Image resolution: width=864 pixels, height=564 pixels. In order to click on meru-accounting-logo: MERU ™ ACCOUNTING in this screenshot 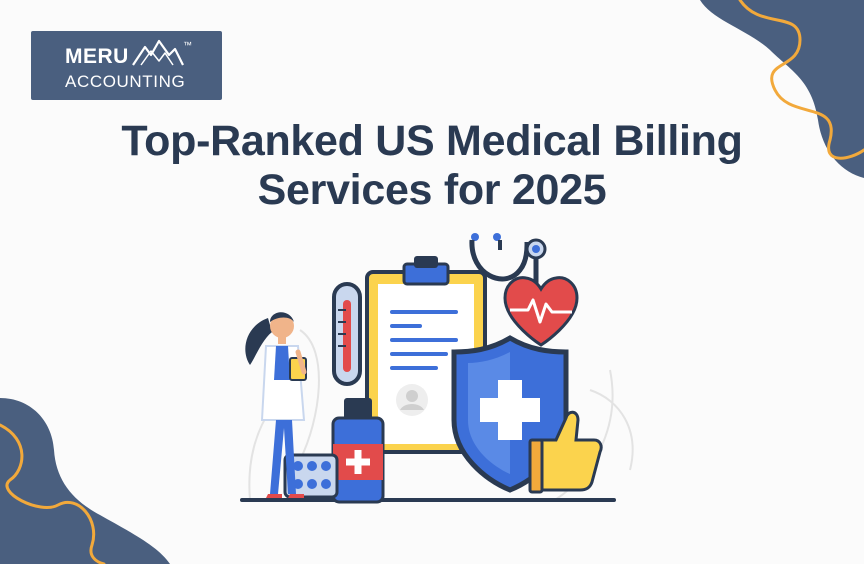, I will do `click(126, 65)`.